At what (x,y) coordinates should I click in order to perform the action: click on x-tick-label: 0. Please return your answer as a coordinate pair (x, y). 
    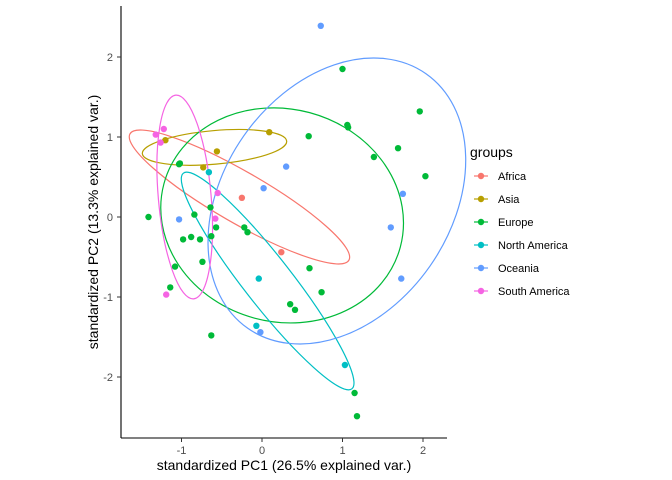
    Looking at the image, I should click on (262, 451).